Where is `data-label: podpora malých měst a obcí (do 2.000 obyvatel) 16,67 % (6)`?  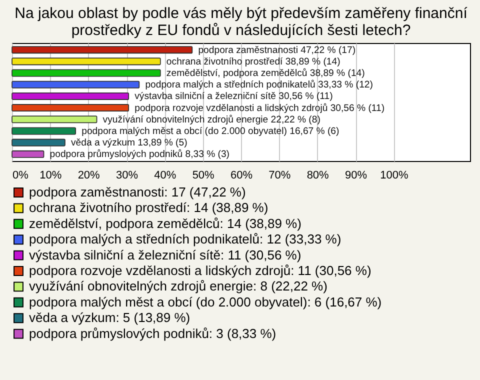
data-label: podpora malých měst a obcí (do 2.000 obyvatel) 16,67 % (6) is located at coordinates (211, 131).